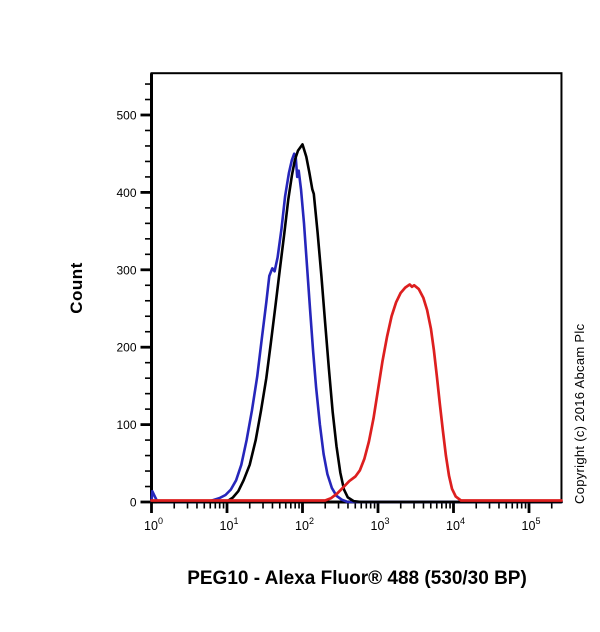  Describe the element at coordinates (380, 524) in the screenshot. I see `x-tick-label: 10³` at that location.